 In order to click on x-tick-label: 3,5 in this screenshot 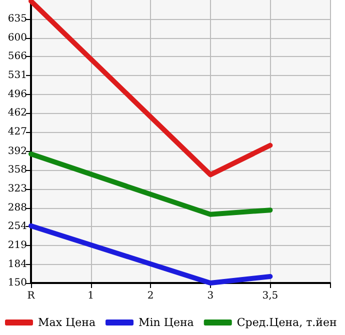, I will do `click(270, 296)`.